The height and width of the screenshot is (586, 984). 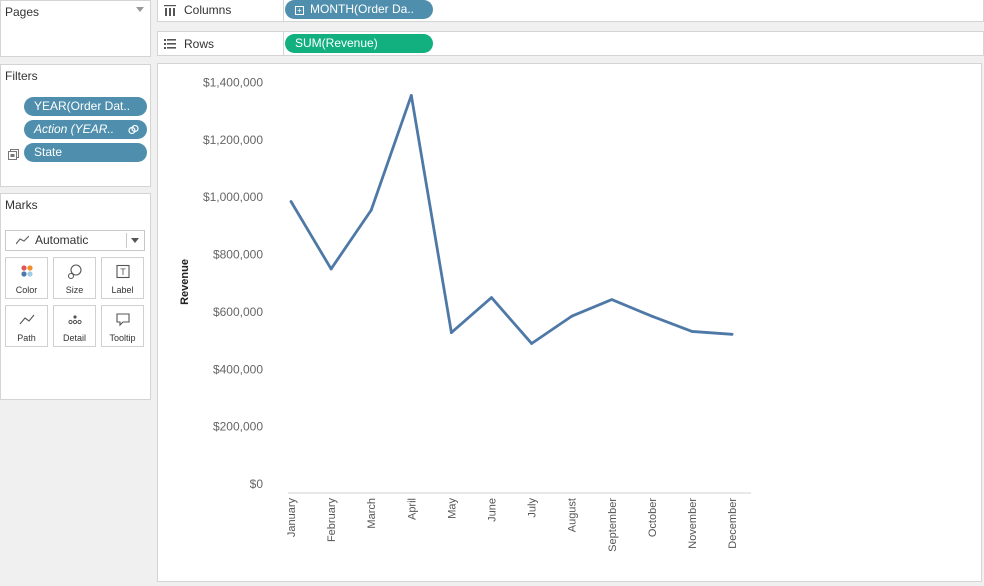 I want to click on label-icon: T, so click(x=123, y=271).